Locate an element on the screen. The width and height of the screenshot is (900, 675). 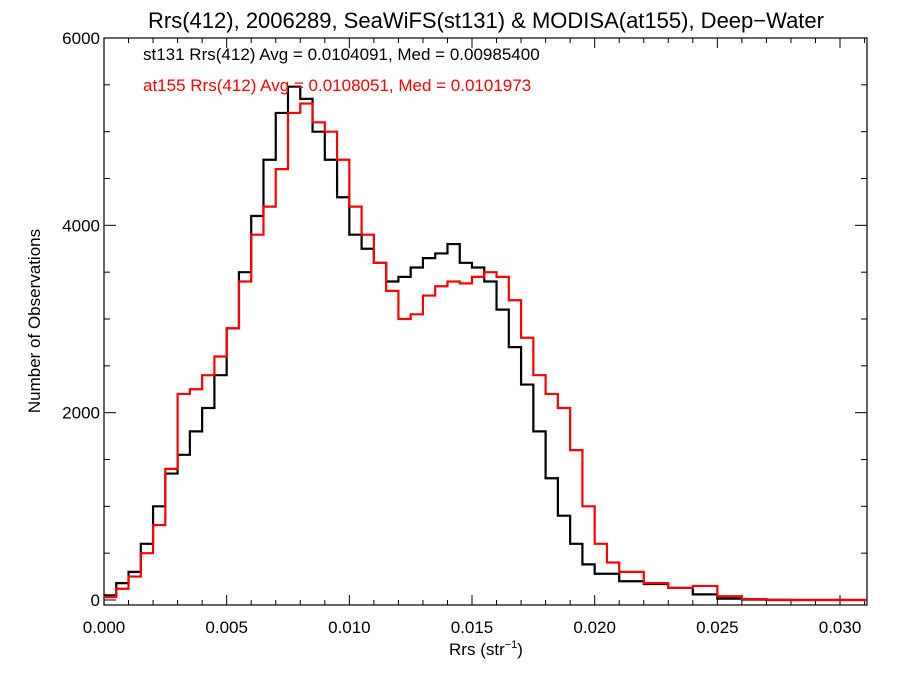
x-tick-label: 0.010 is located at coordinates (349, 627).